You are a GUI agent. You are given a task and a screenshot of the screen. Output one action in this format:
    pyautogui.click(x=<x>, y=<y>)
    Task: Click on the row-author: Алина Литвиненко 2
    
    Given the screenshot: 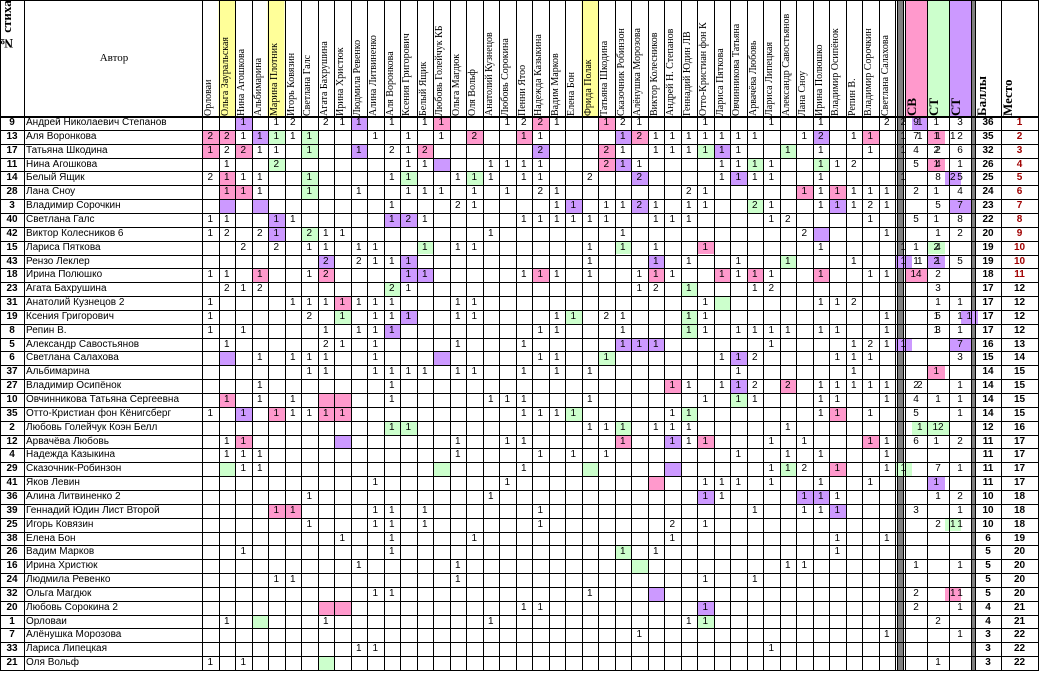 What is the action you would take?
    pyautogui.click(x=73, y=496)
    